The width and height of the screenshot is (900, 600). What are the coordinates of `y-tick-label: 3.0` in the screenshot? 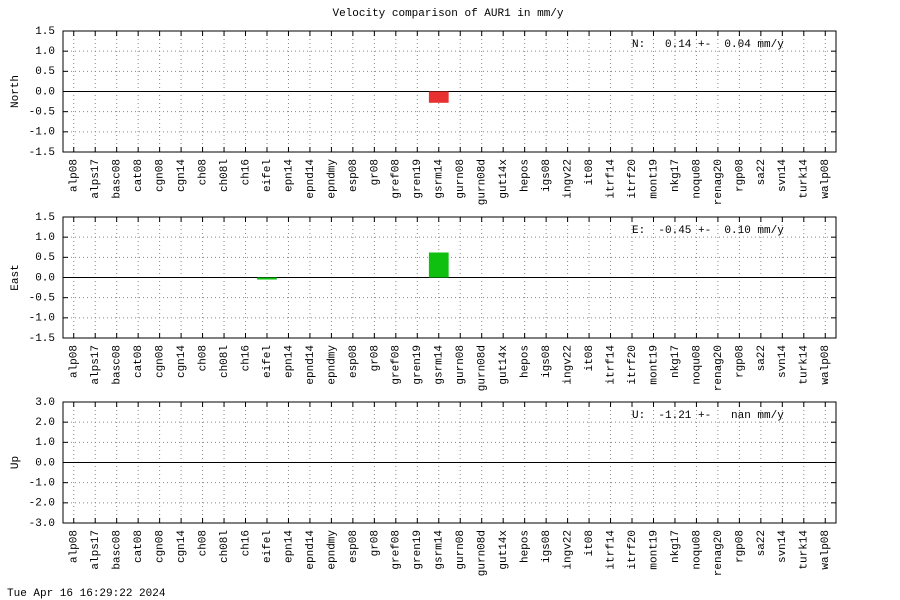 It's located at (45, 403).